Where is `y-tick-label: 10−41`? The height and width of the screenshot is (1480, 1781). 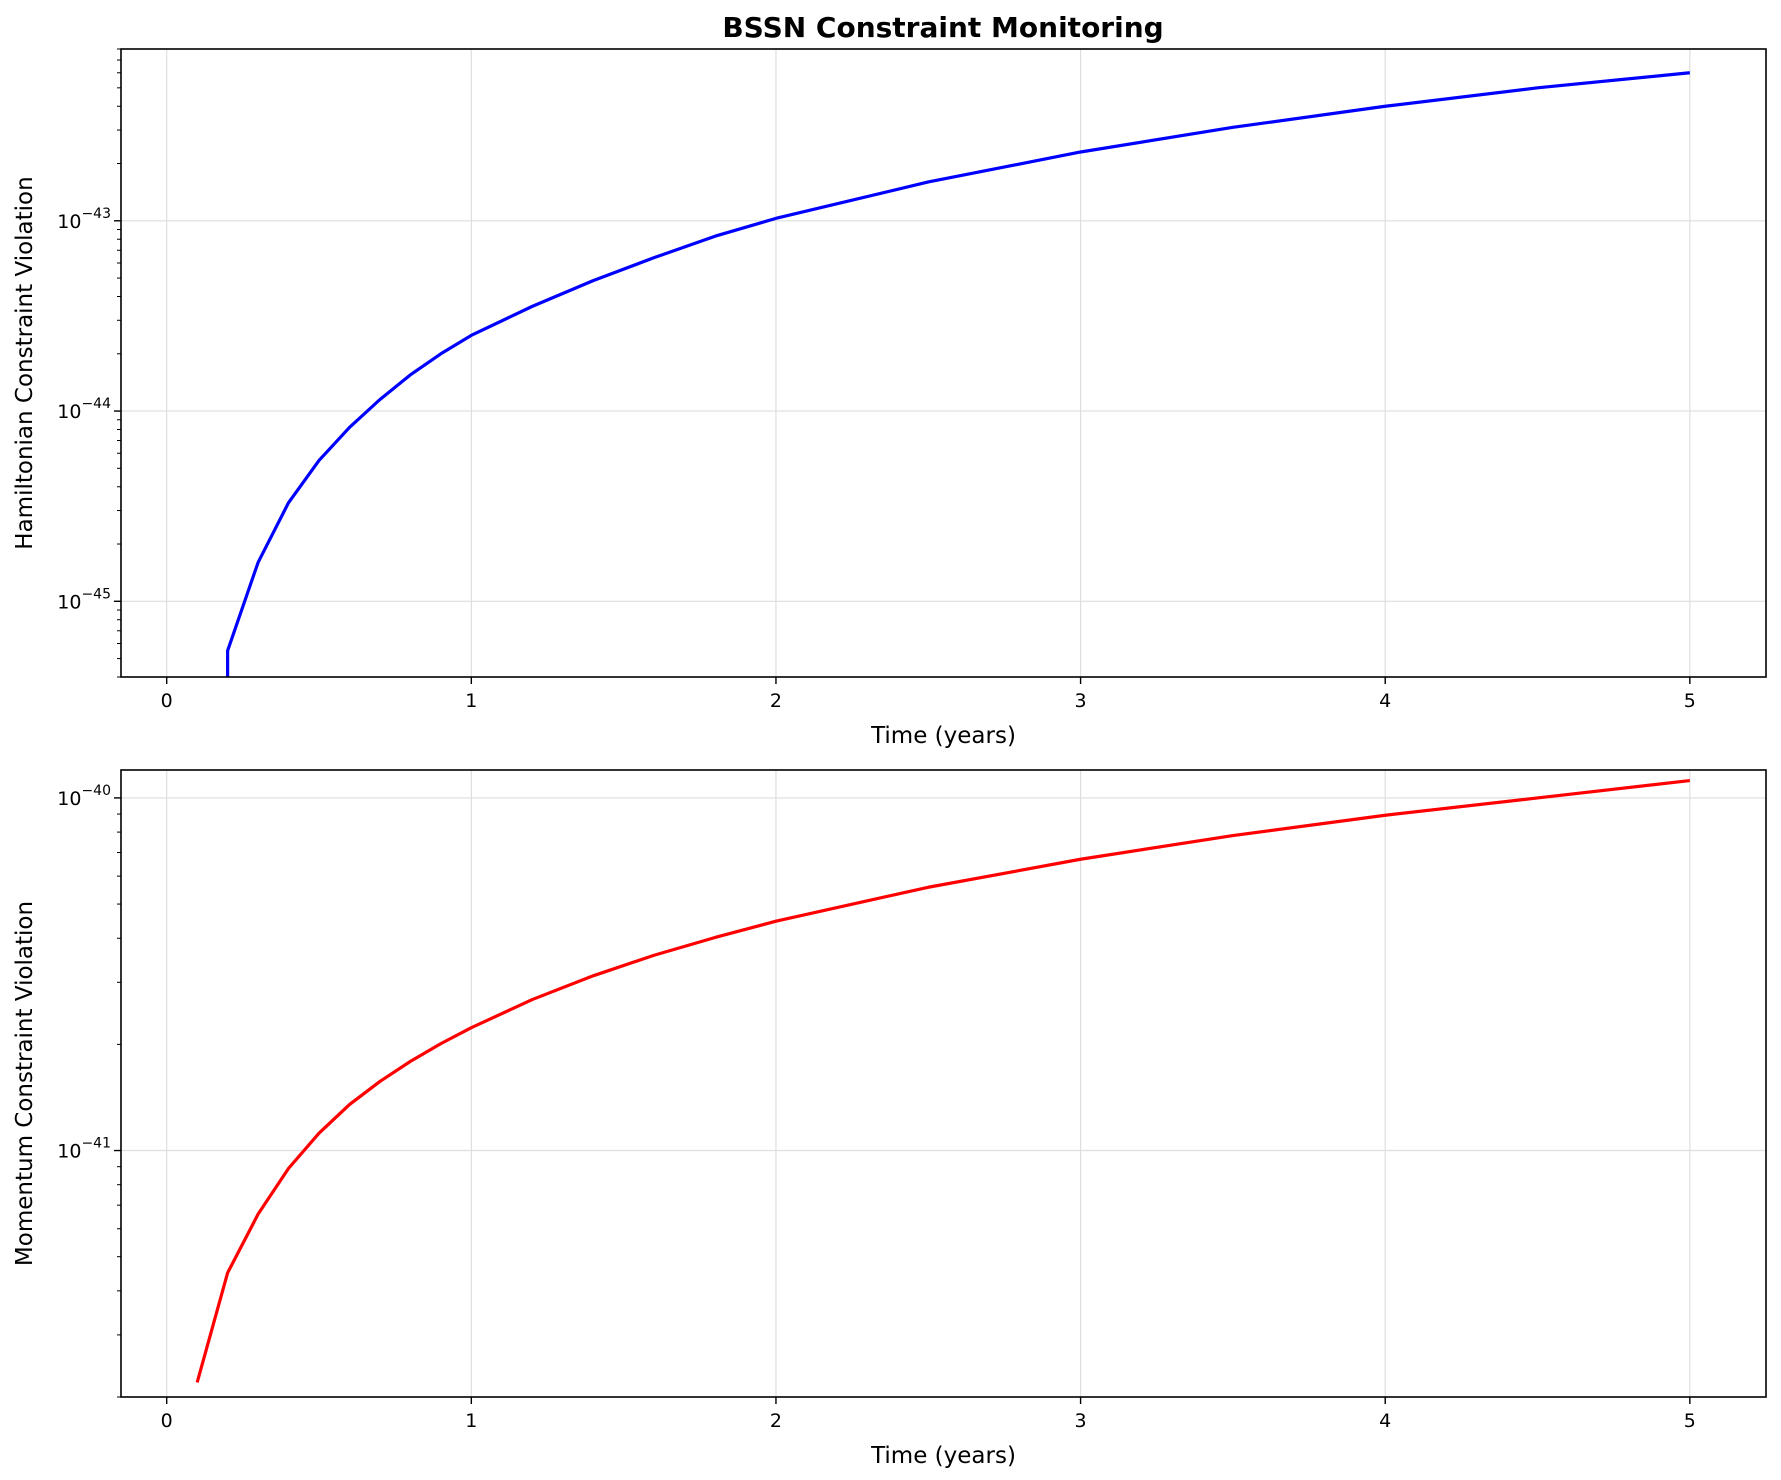
y-tick-label: 10−41 is located at coordinates (84, 1149).